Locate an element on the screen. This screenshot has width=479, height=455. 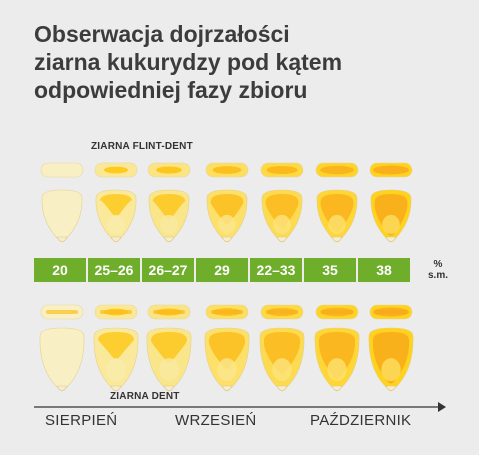
unit-dry-matter: s.m. is located at coordinates (437, 275).